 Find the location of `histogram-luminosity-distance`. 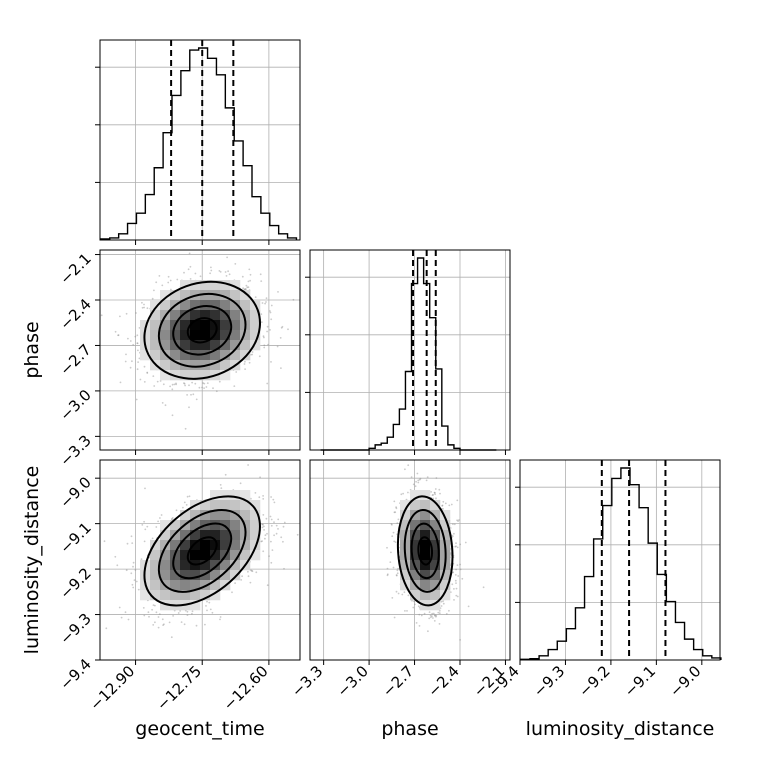

histogram-luminosity-distance is located at coordinates (621, 560).